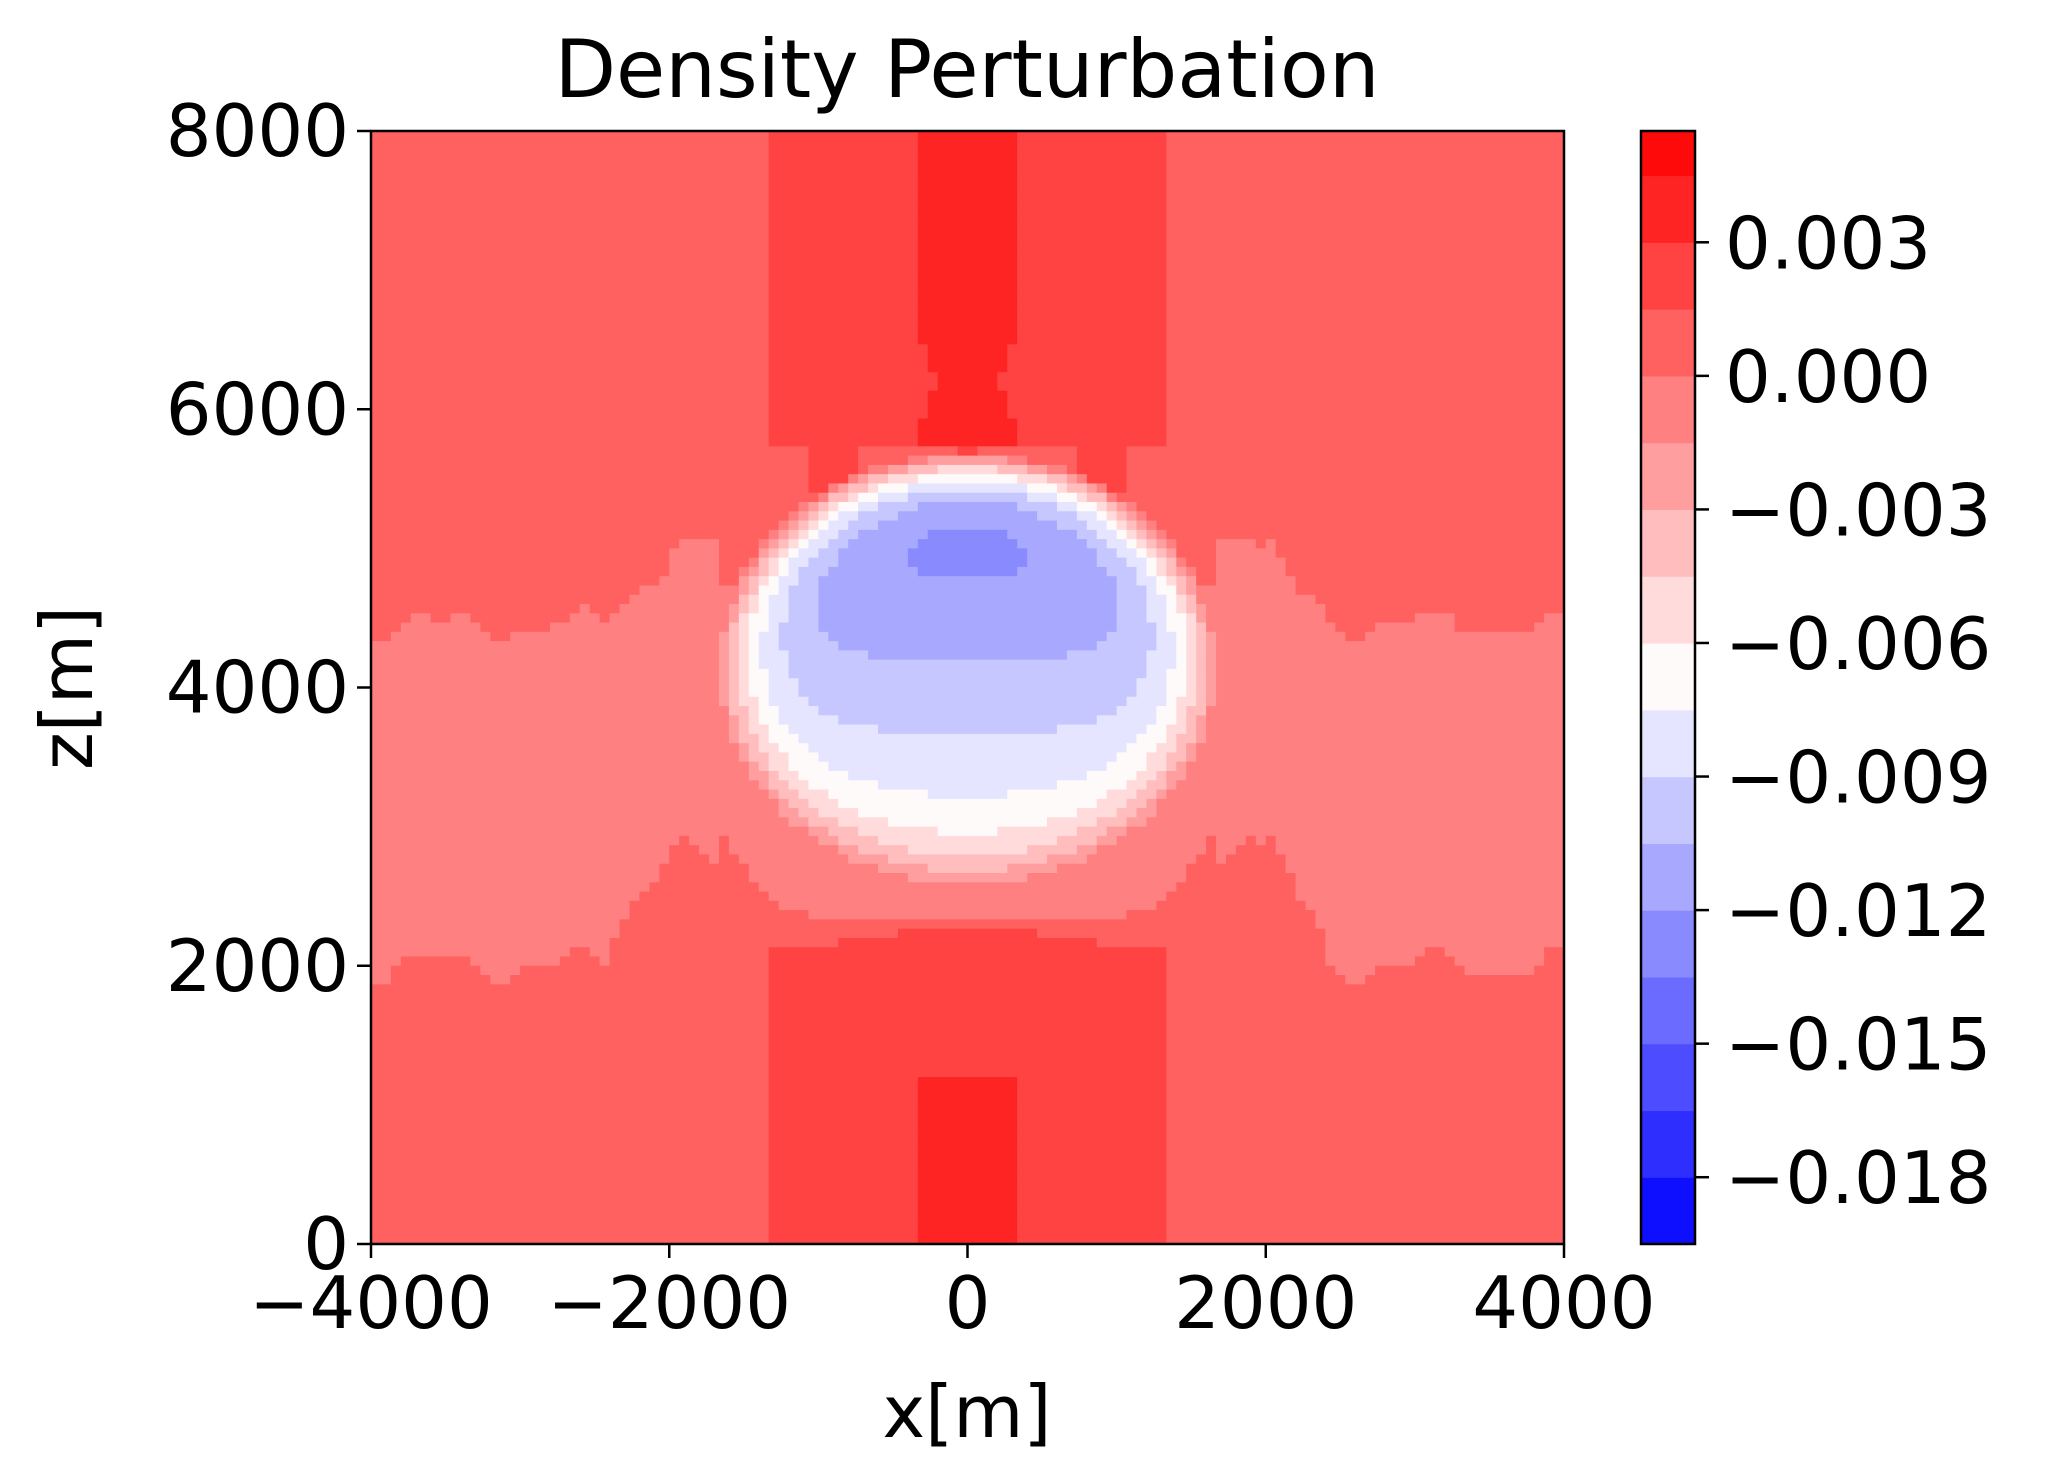 The height and width of the screenshot is (1477, 2056). Describe the element at coordinates (268, 687) in the screenshot. I see `y-axis: 0 2000 4000 6000 8000` at that location.